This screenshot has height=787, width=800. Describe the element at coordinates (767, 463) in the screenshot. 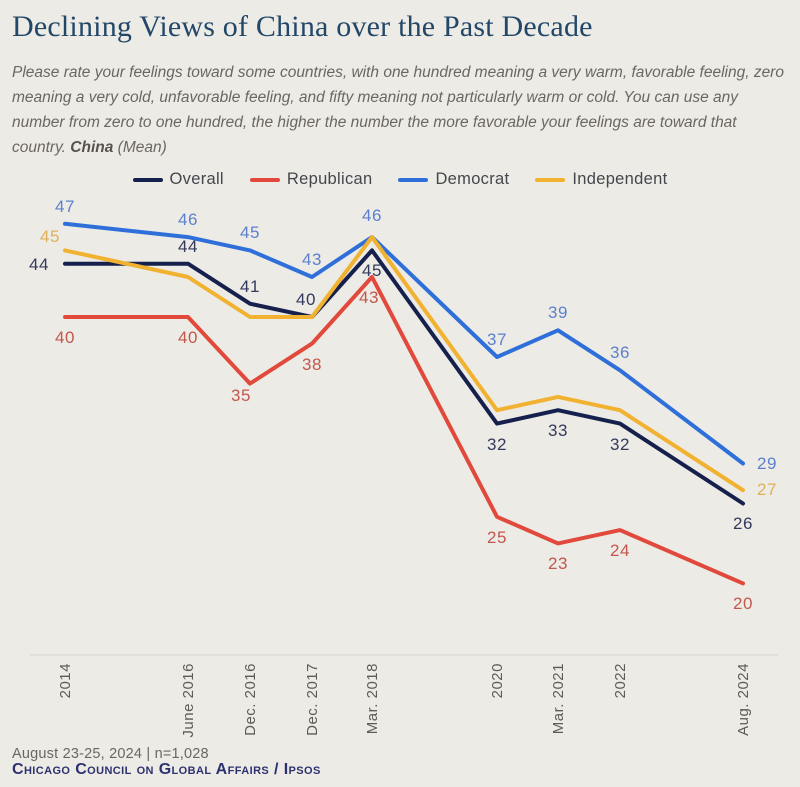

I see `point-label-democrat-8: 29` at that location.